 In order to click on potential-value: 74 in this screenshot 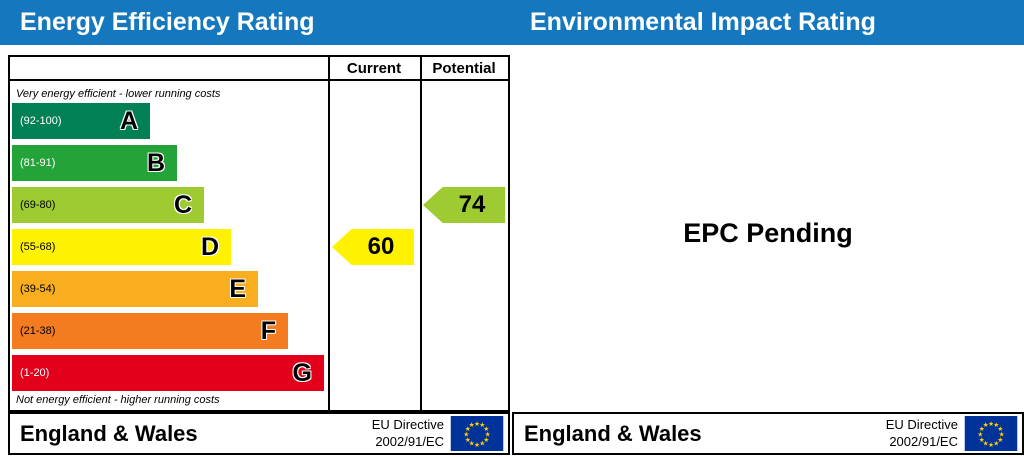, I will do `click(472, 204)`.